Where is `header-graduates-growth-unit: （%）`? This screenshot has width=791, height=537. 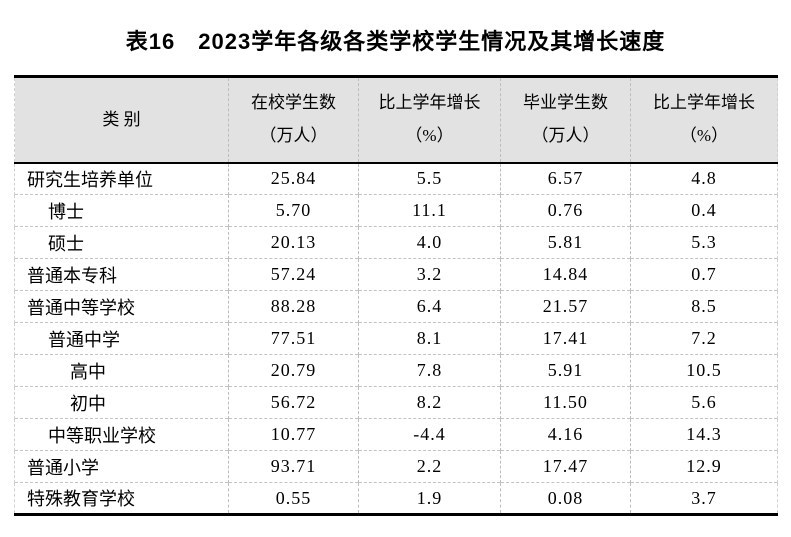
header-graduates-growth-unit: （%） is located at coordinates (704, 135).